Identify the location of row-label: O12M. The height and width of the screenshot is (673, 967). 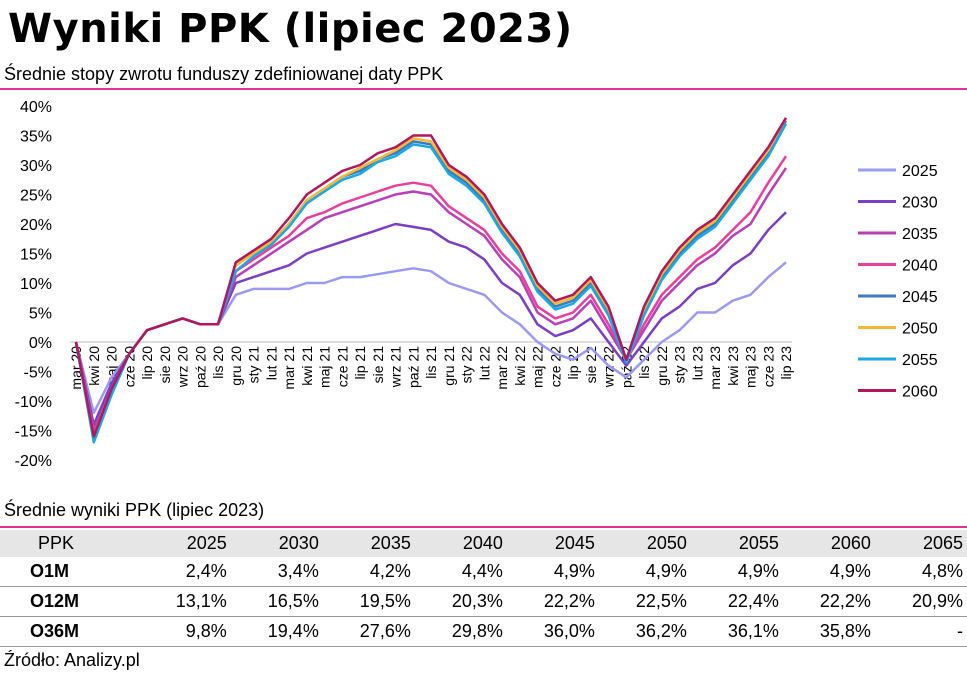
(69, 601).